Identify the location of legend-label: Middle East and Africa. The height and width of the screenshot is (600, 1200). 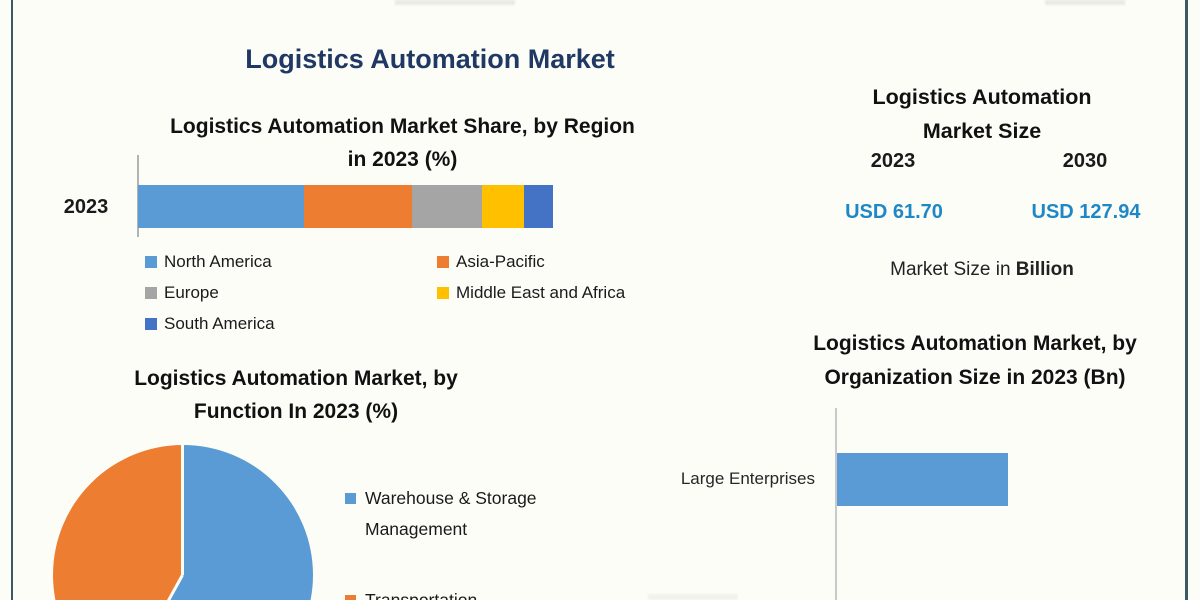
(541, 292).